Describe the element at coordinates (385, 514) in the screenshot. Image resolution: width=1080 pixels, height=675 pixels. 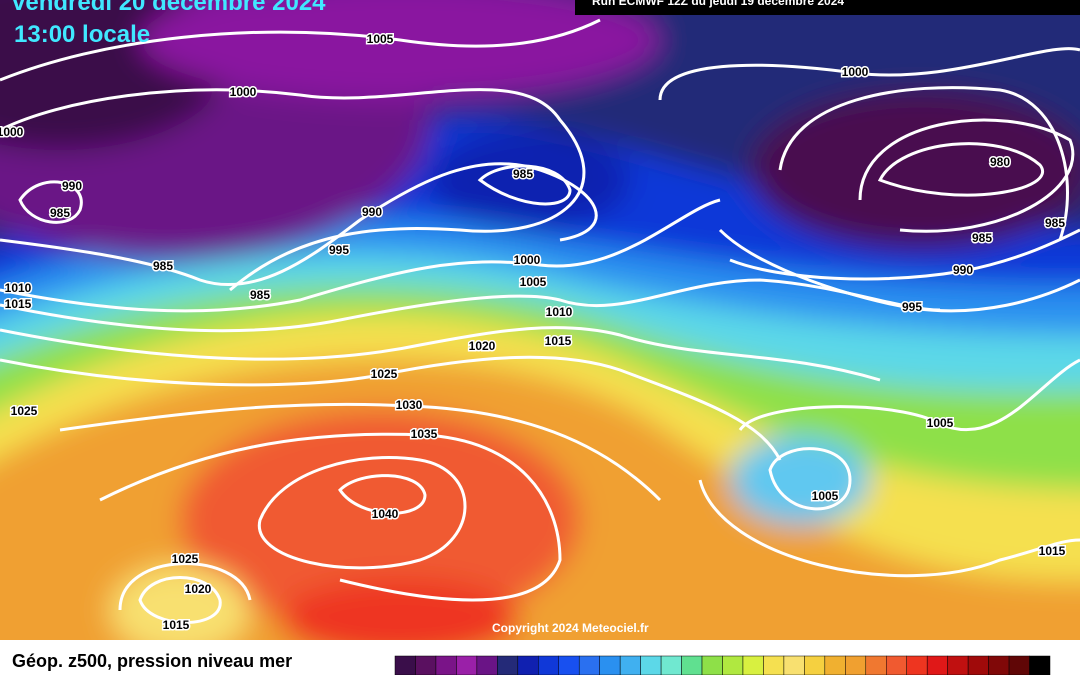
I see `isobar-label: 1040` at that location.